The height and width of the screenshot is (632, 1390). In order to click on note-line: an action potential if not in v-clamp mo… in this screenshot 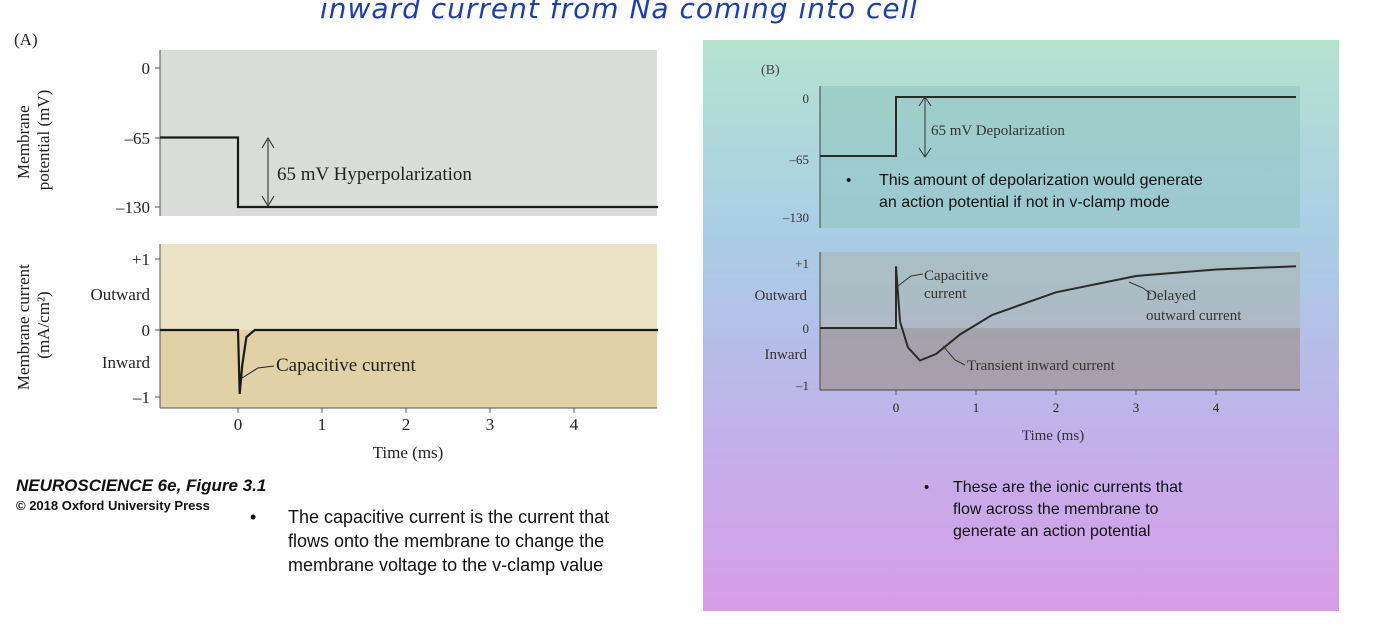, I will do `click(1024, 202)`.